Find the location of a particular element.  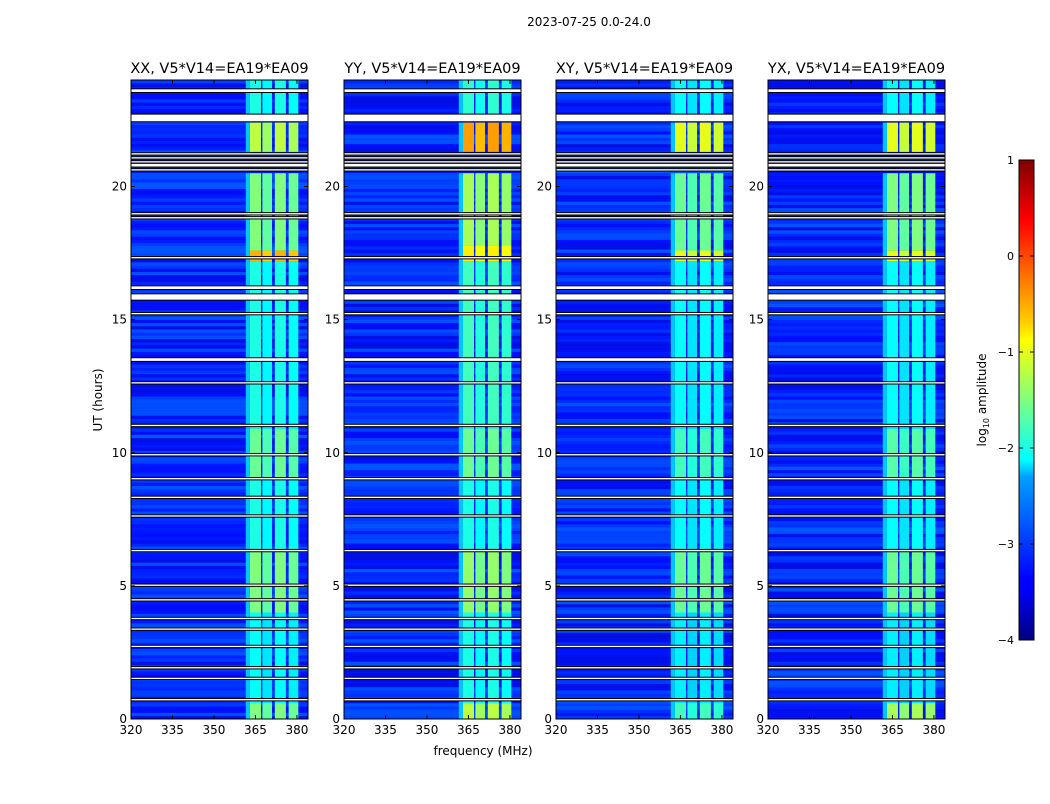

colorbar-tick-label: −4 is located at coordinates (1006, 640).